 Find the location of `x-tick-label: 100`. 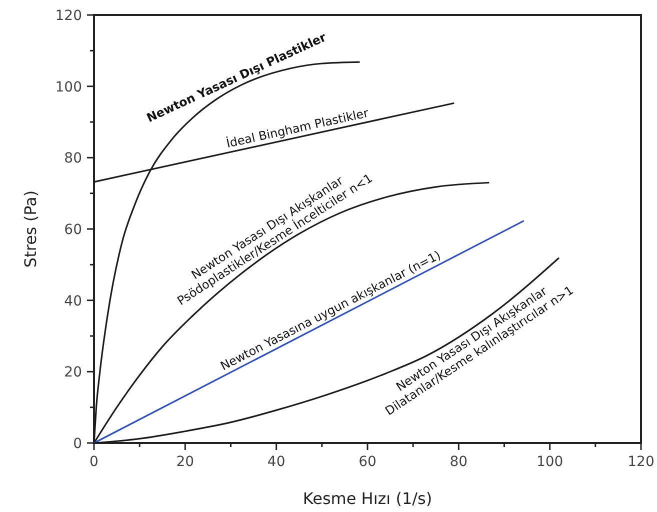

x-tick-label: 100 is located at coordinates (550, 462).